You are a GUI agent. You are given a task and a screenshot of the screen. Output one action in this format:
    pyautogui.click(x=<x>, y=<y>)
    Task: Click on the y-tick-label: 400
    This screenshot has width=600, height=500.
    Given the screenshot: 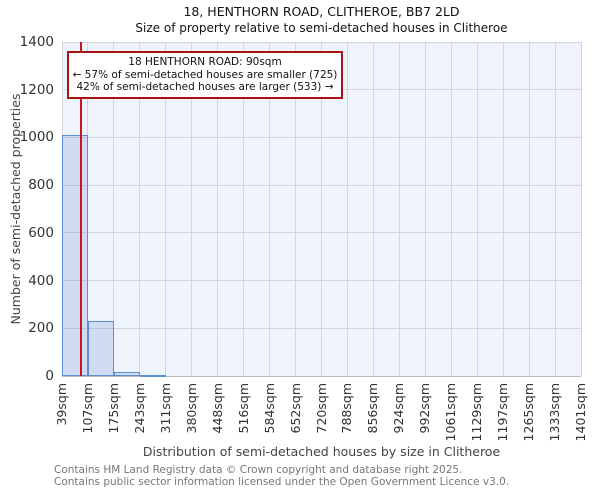 What is the action you would take?
    pyautogui.click(x=41, y=280)
    